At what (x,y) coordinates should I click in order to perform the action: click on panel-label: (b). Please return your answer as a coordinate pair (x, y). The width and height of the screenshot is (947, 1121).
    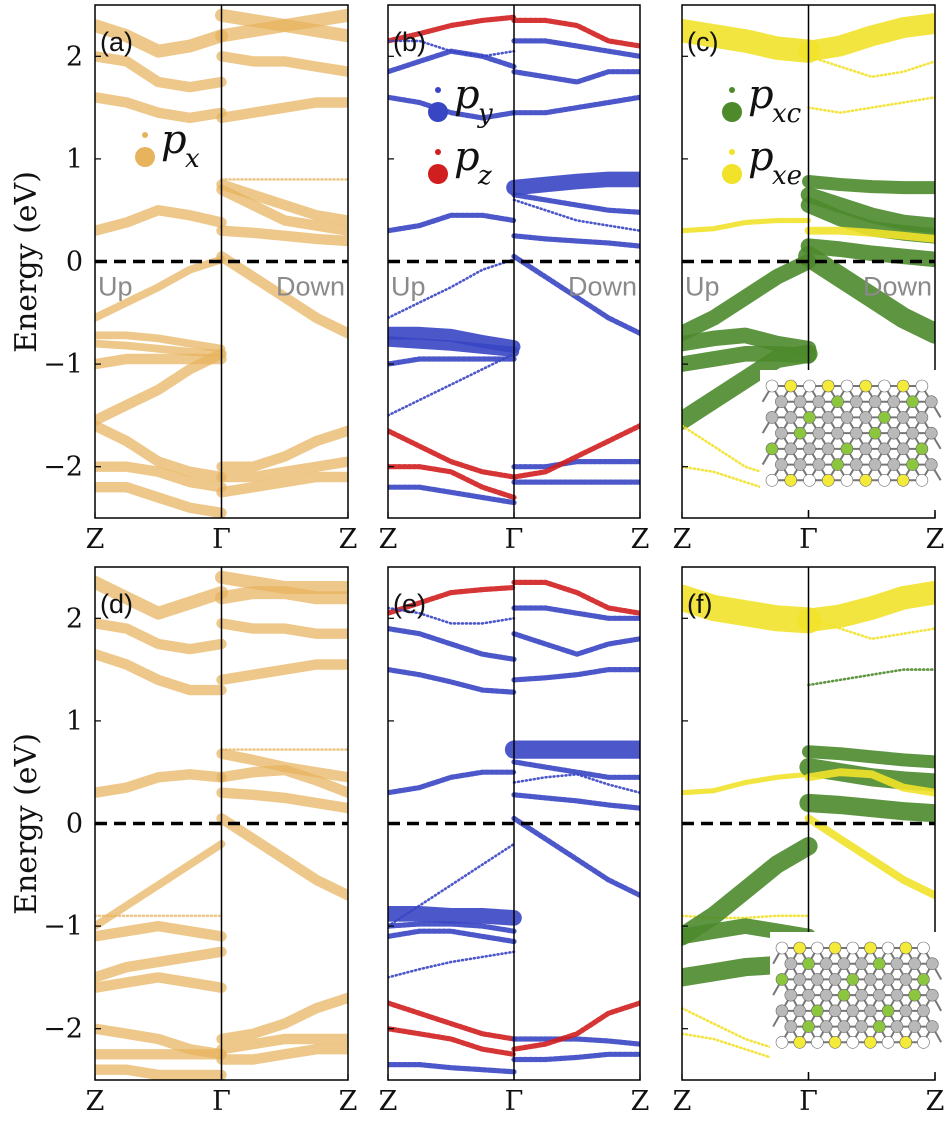
    Looking at the image, I should click on (409, 42).